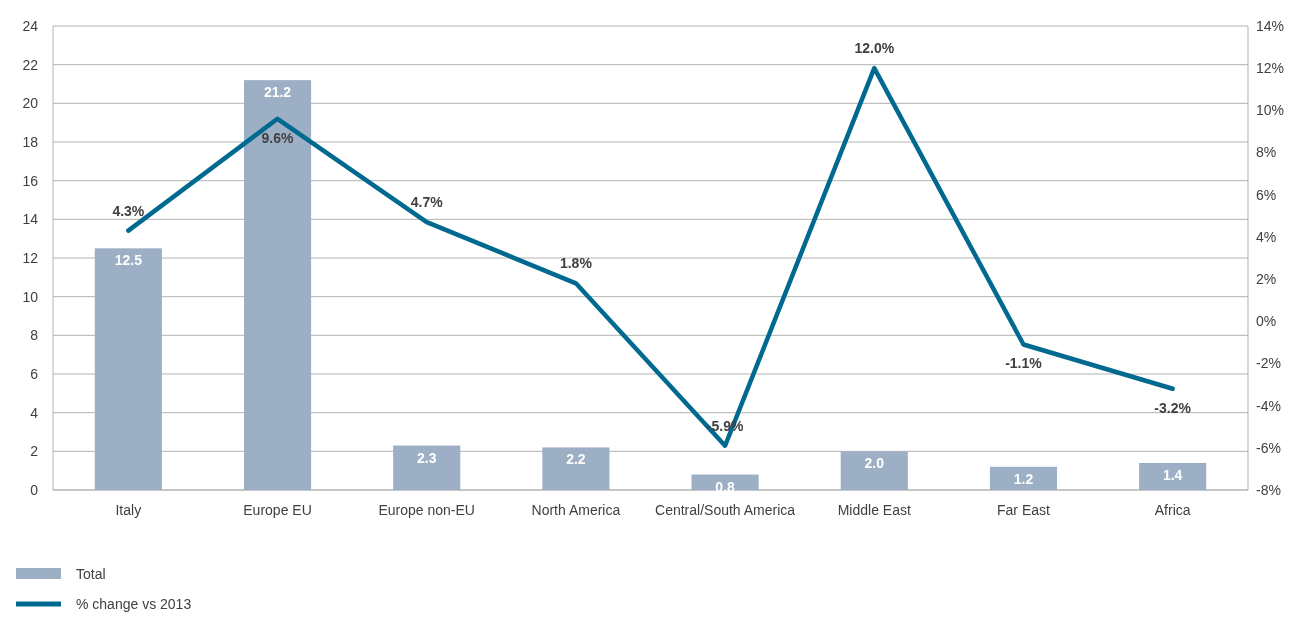 The height and width of the screenshot is (621, 1296). I want to click on data-label: 2.2, so click(576, 459).